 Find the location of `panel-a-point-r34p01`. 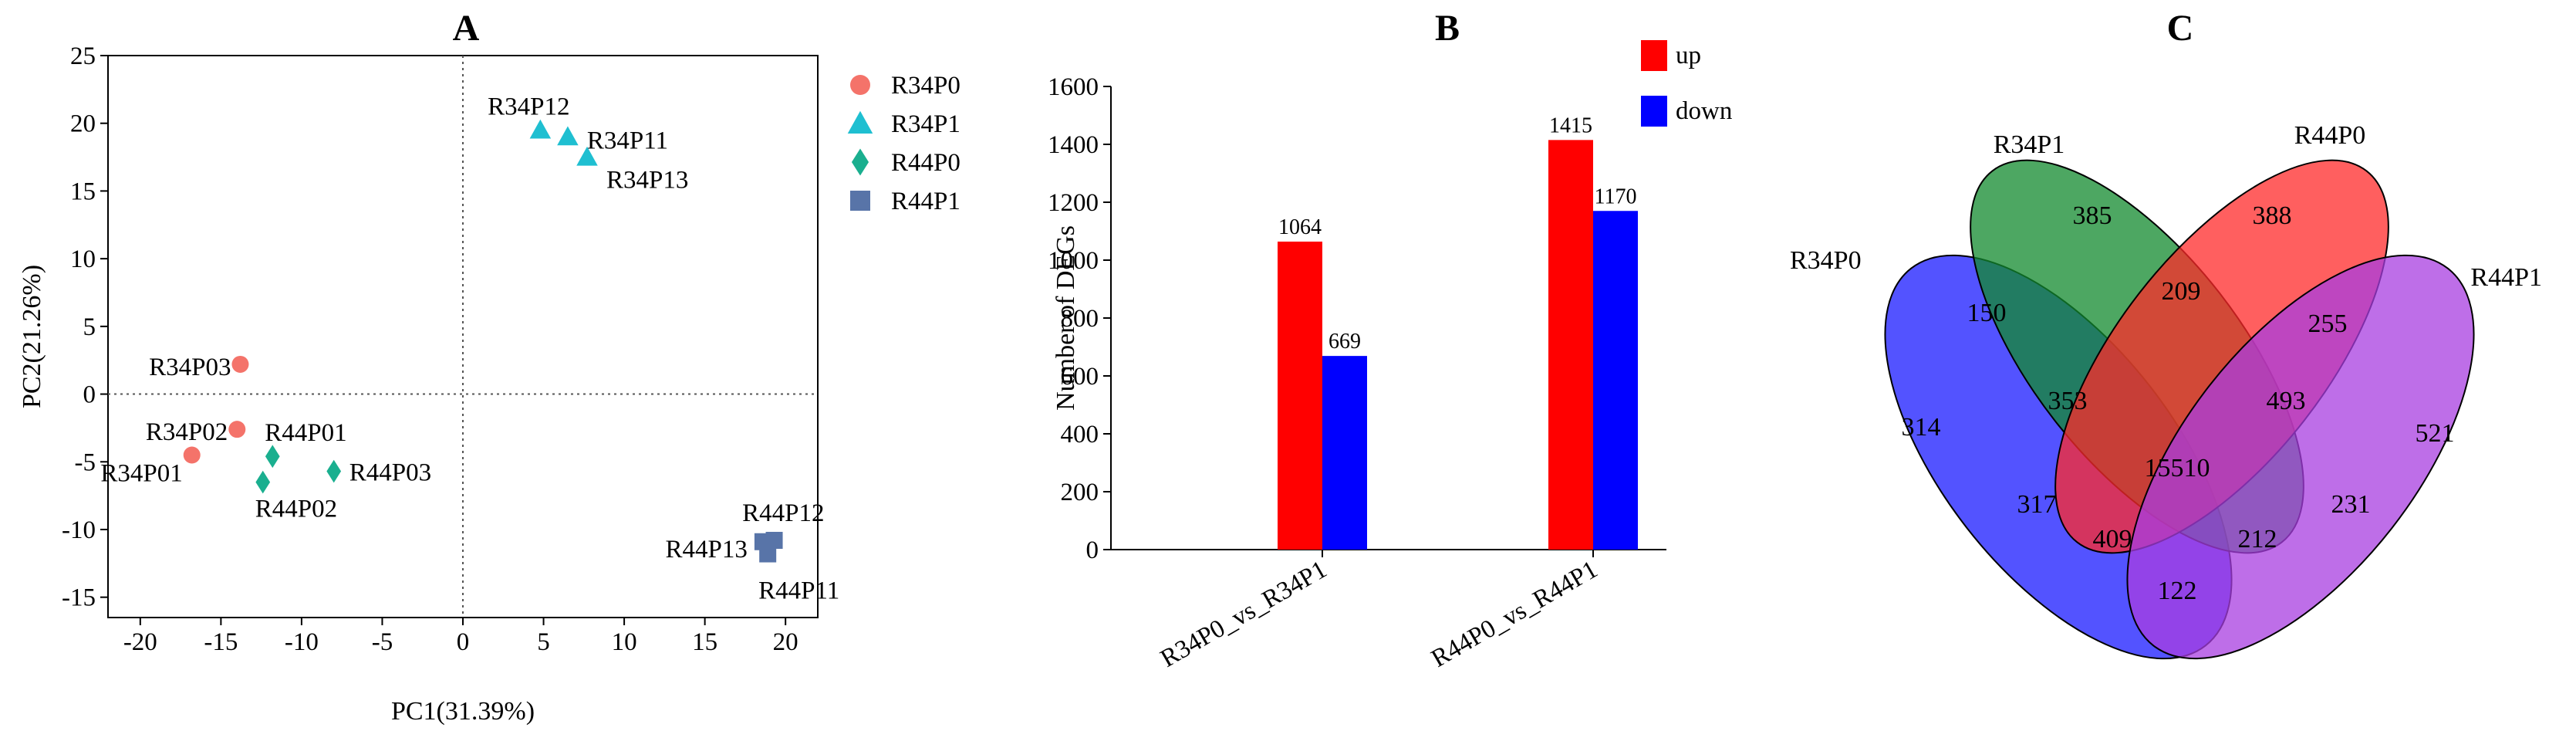

panel-a-point-r34p01 is located at coordinates (192, 455).